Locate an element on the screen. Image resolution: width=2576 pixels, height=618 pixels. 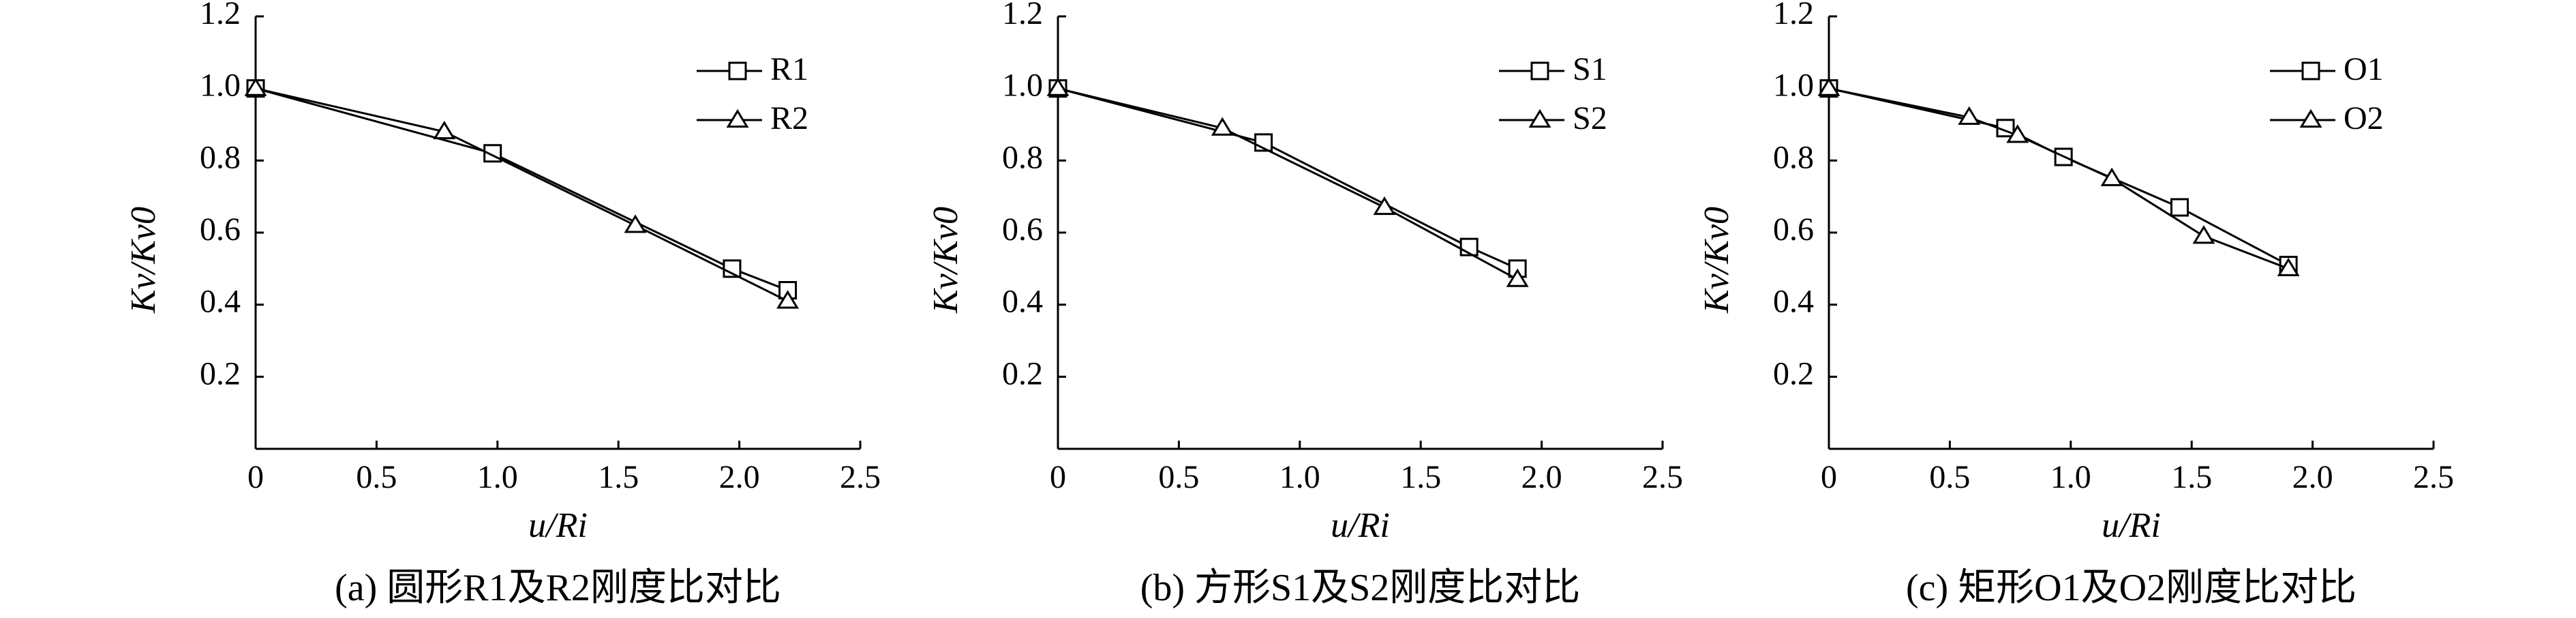
caption: (c) 矩形O1及O2刚度比对比 is located at coordinates (2132, 588).